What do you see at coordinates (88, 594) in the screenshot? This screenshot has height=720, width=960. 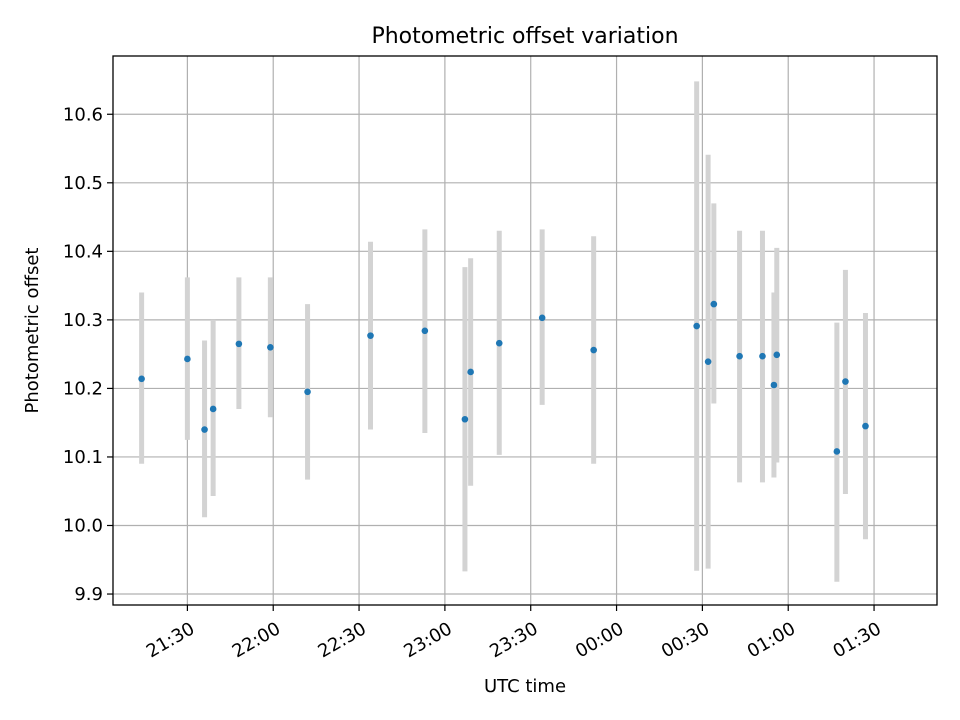 I see `y-tick-label: 9.9` at bounding box center [88, 594].